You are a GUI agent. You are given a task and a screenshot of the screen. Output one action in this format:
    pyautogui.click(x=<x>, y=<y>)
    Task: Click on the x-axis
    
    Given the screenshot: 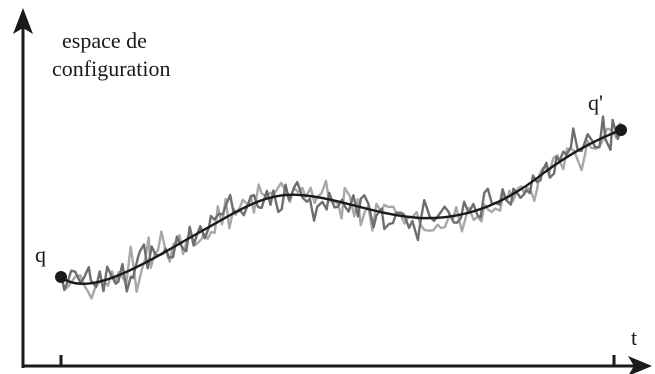 What is the action you would take?
    pyautogui.click(x=337, y=364)
    